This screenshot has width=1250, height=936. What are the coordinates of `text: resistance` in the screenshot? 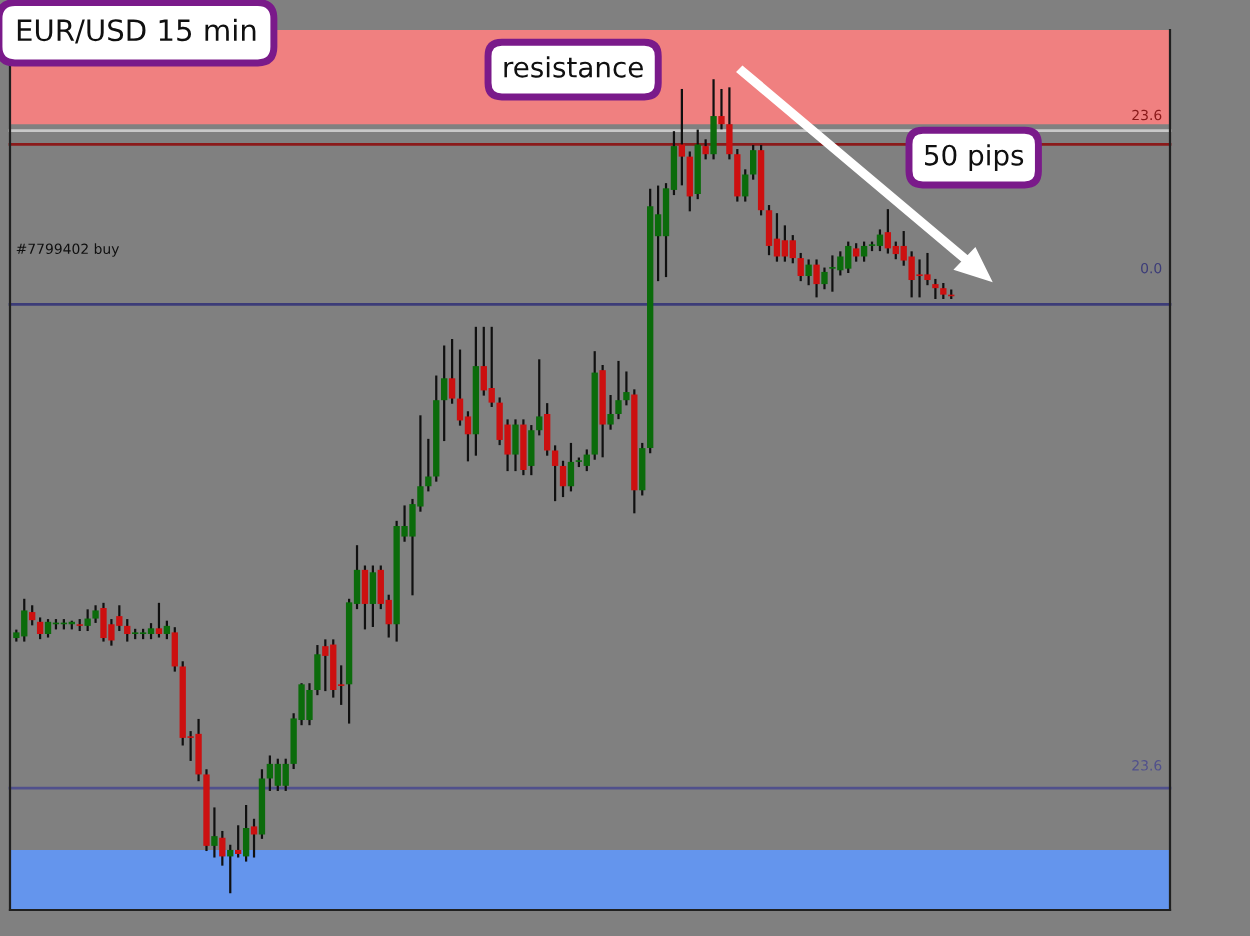 It's located at (573, 67).